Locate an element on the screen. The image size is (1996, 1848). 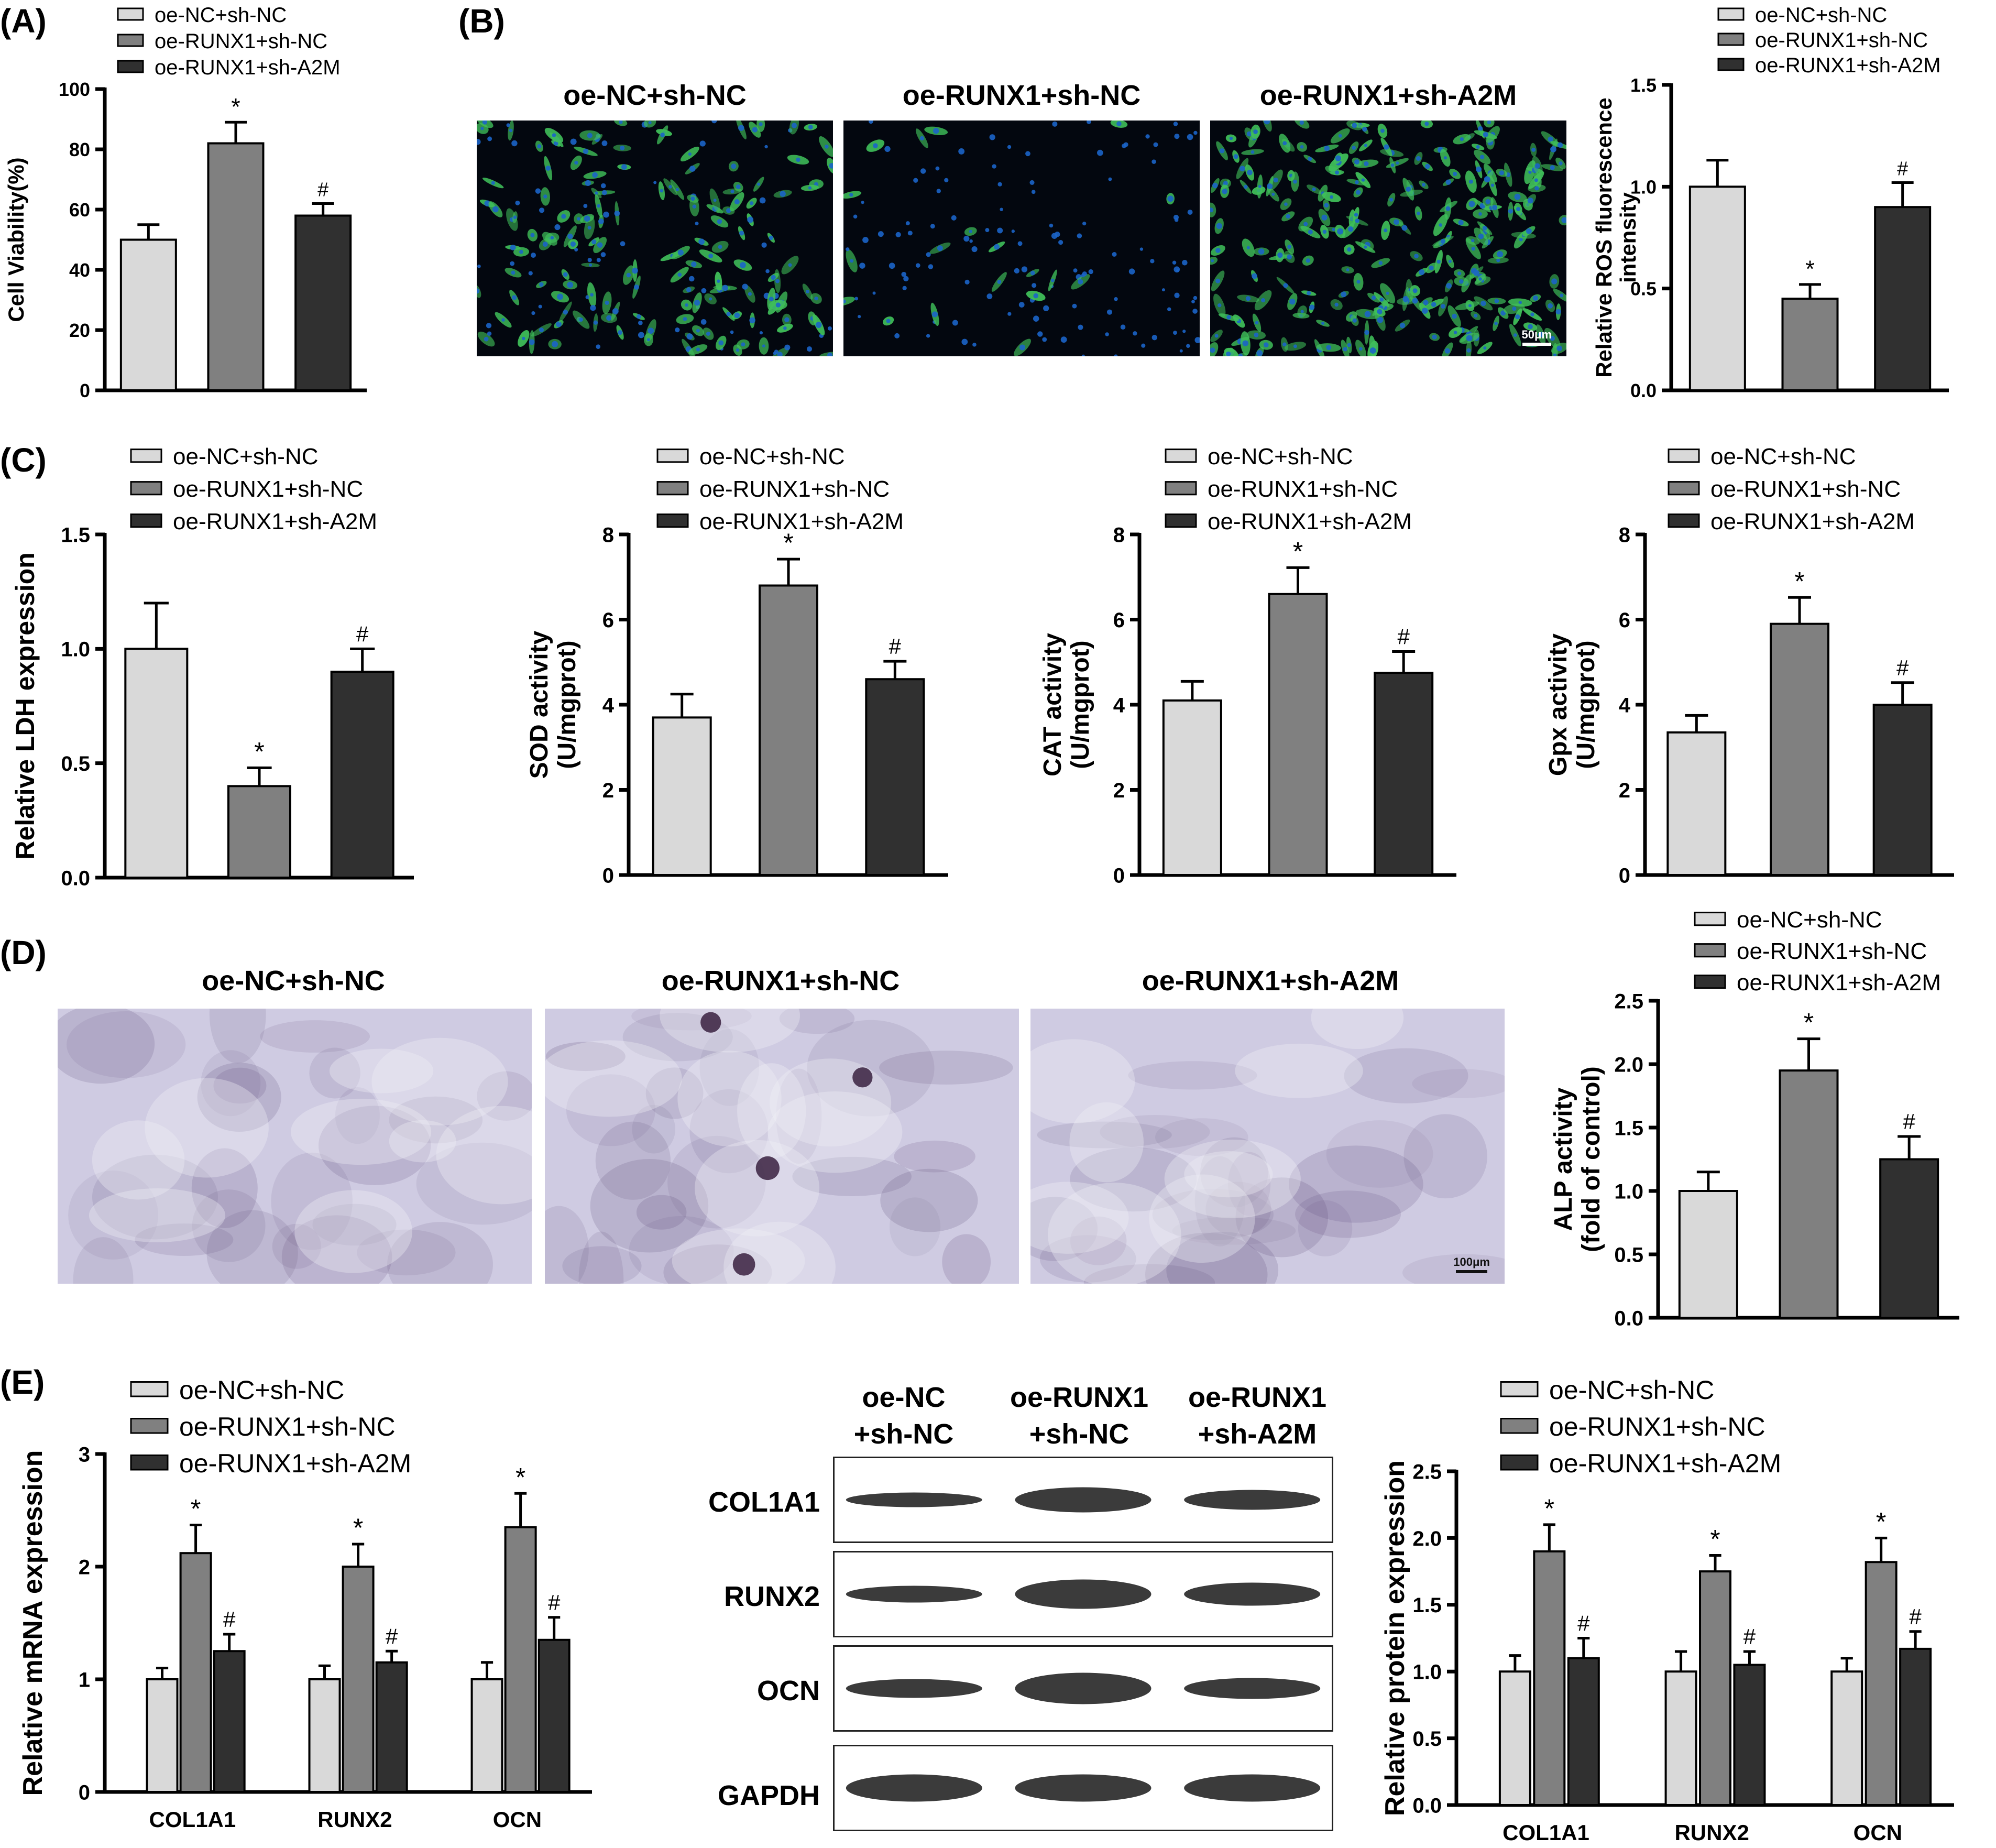
significance-mark: # is located at coordinates (1583, 1623).